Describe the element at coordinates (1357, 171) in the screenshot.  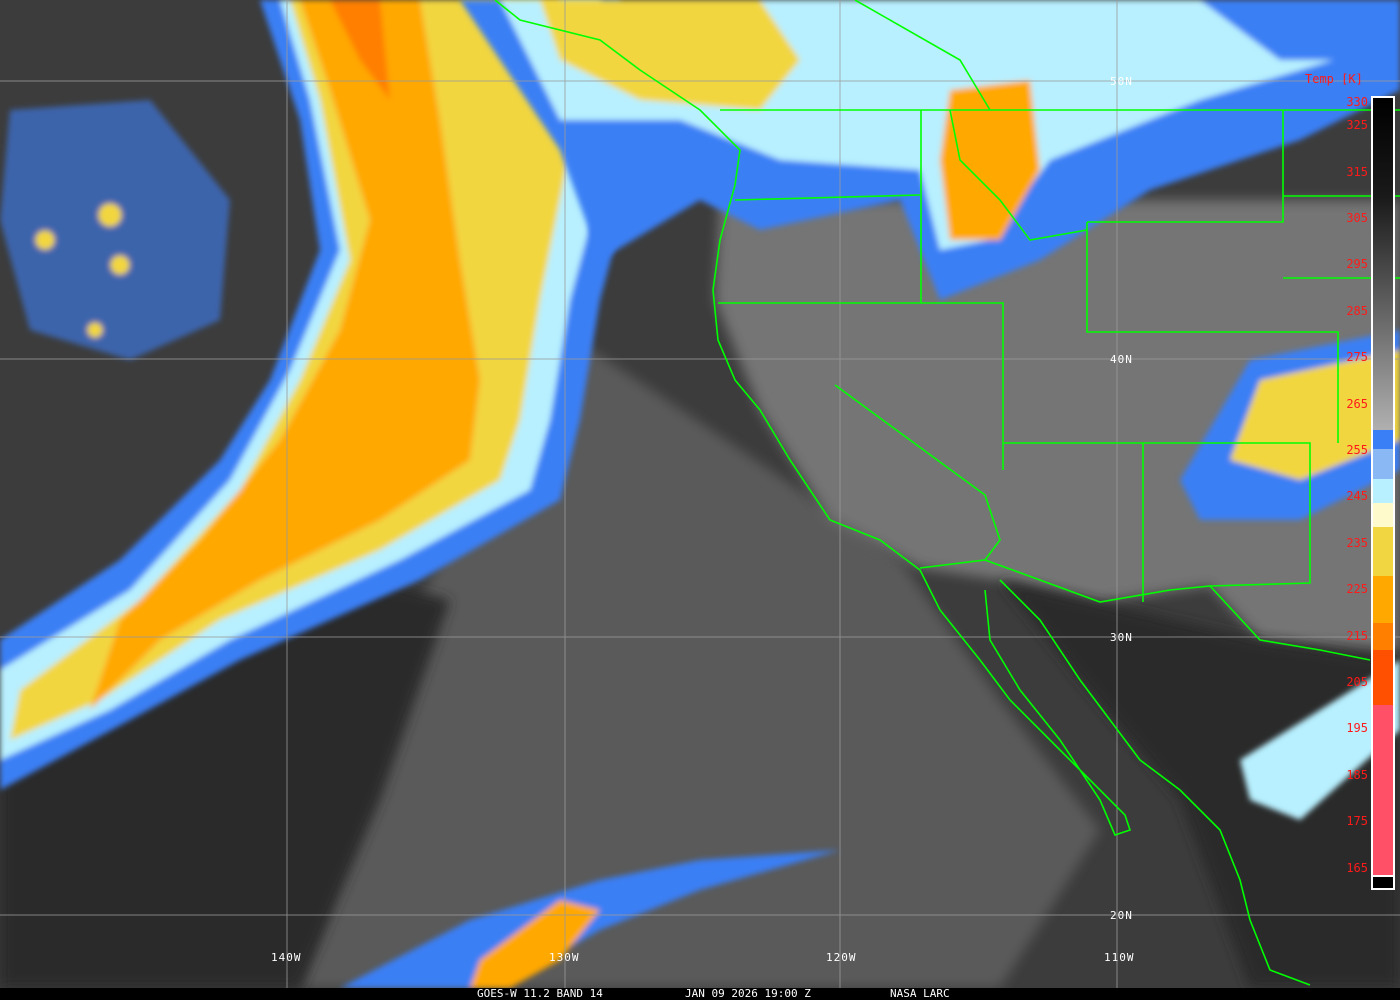
I see `colorbar-tick: 315` at that location.